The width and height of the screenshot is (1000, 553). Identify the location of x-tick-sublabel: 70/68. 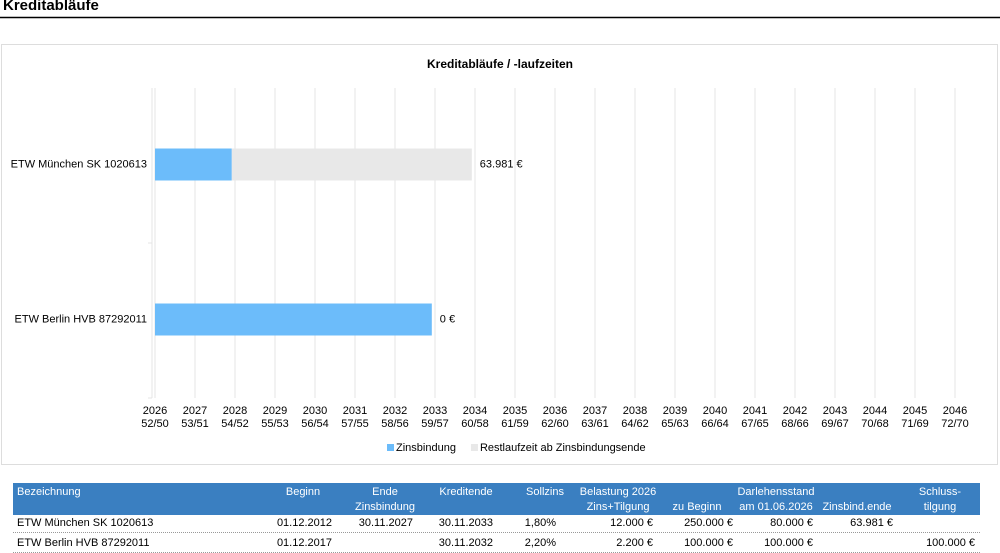
(875, 424).